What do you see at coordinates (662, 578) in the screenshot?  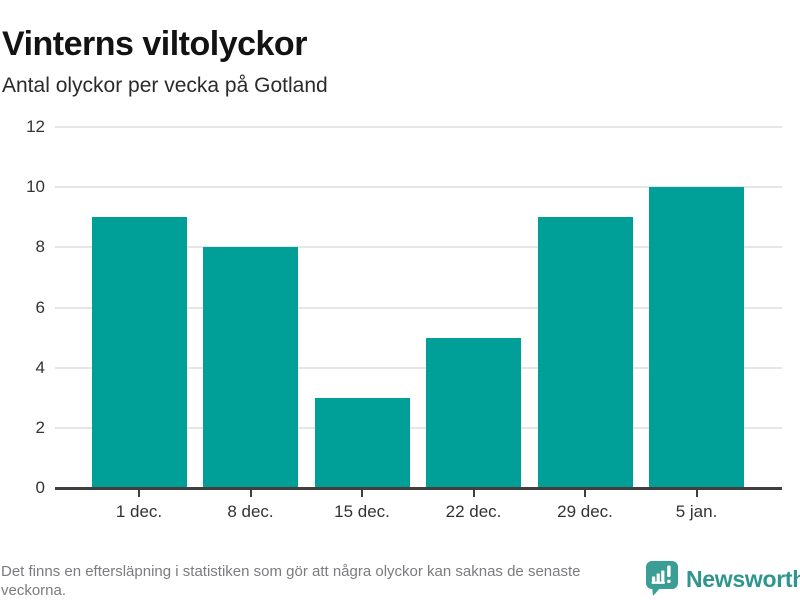 I see `newsworthy-logo-icon` at bounding box center [662, 578].